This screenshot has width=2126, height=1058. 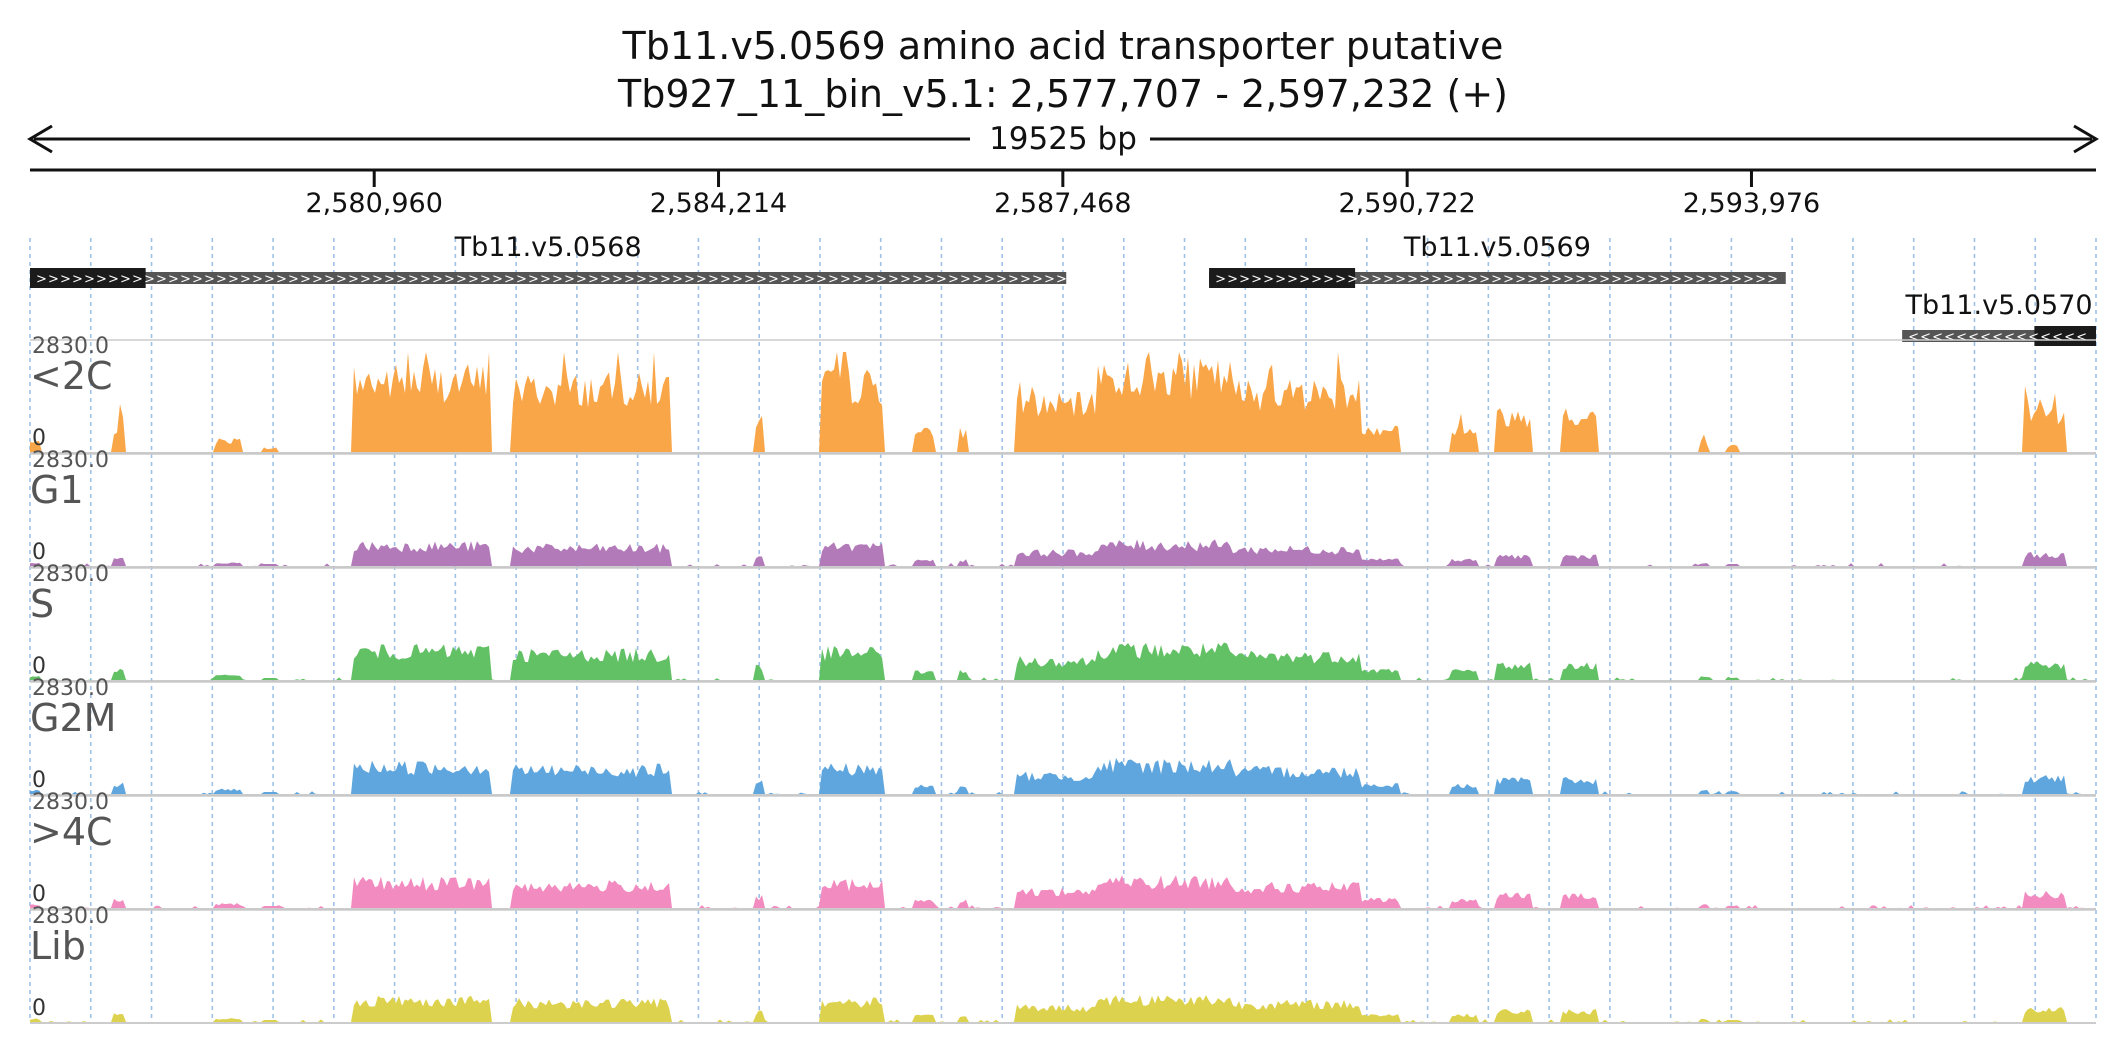 What do you see at coordinates (2086, 139) in the screenshot?
I see `span-arrow-right-head` at bounding box center [2086, 139].